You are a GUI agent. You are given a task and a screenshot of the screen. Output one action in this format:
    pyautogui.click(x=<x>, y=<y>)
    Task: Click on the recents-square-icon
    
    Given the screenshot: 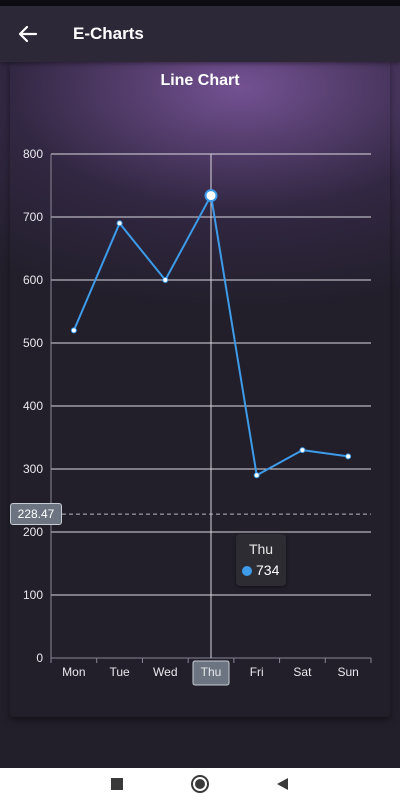 What is the action you would take?
    pyautogui.click(x=117, y=784)
    